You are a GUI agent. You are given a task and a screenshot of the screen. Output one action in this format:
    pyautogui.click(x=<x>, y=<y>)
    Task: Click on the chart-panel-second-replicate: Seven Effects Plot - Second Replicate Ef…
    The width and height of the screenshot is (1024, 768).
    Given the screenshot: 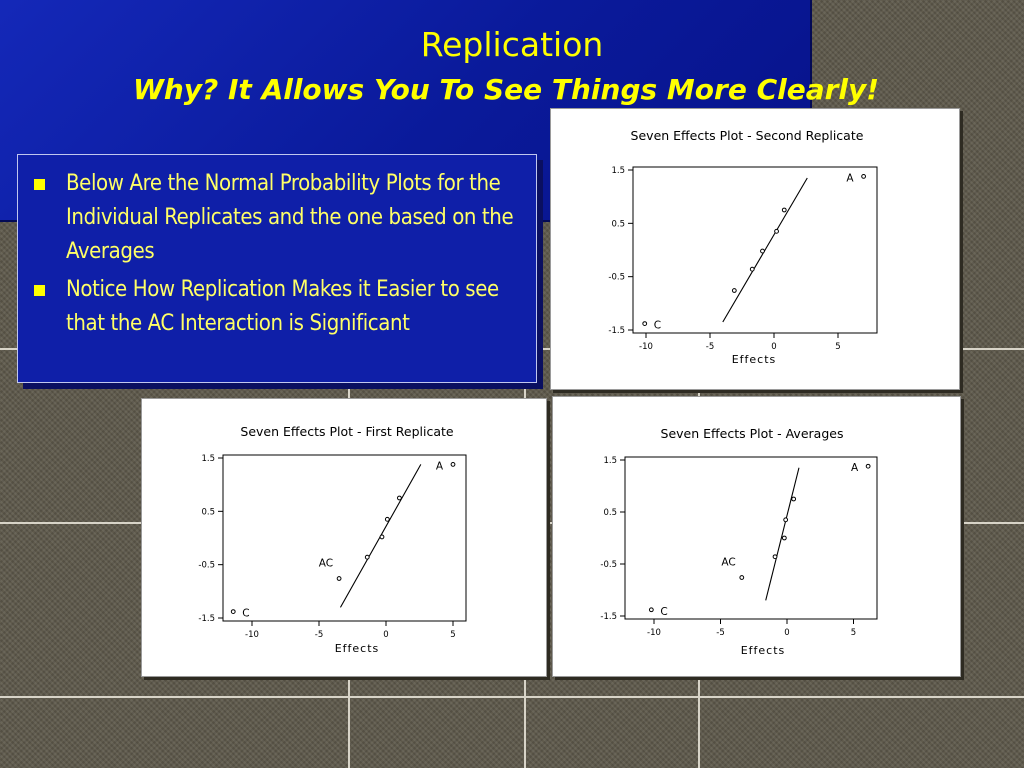 What is the action you would take?
    pyautogui.click(x=755, y=249)
    